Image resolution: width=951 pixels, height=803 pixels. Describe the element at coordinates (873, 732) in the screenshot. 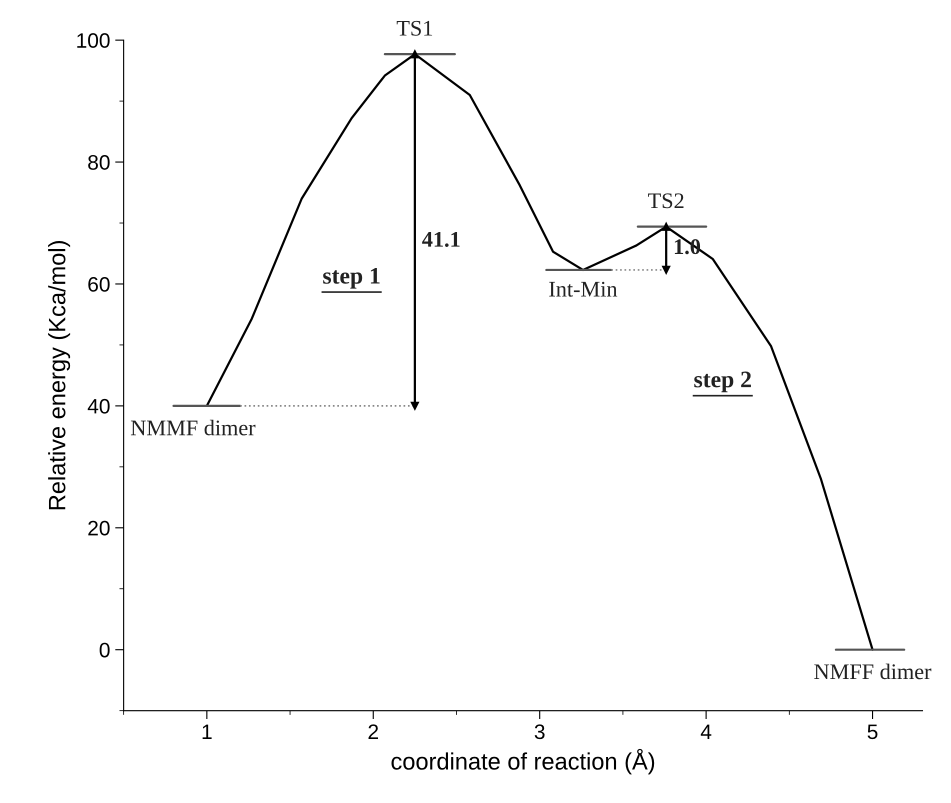

I see `x-tick-label: 5` at that location.